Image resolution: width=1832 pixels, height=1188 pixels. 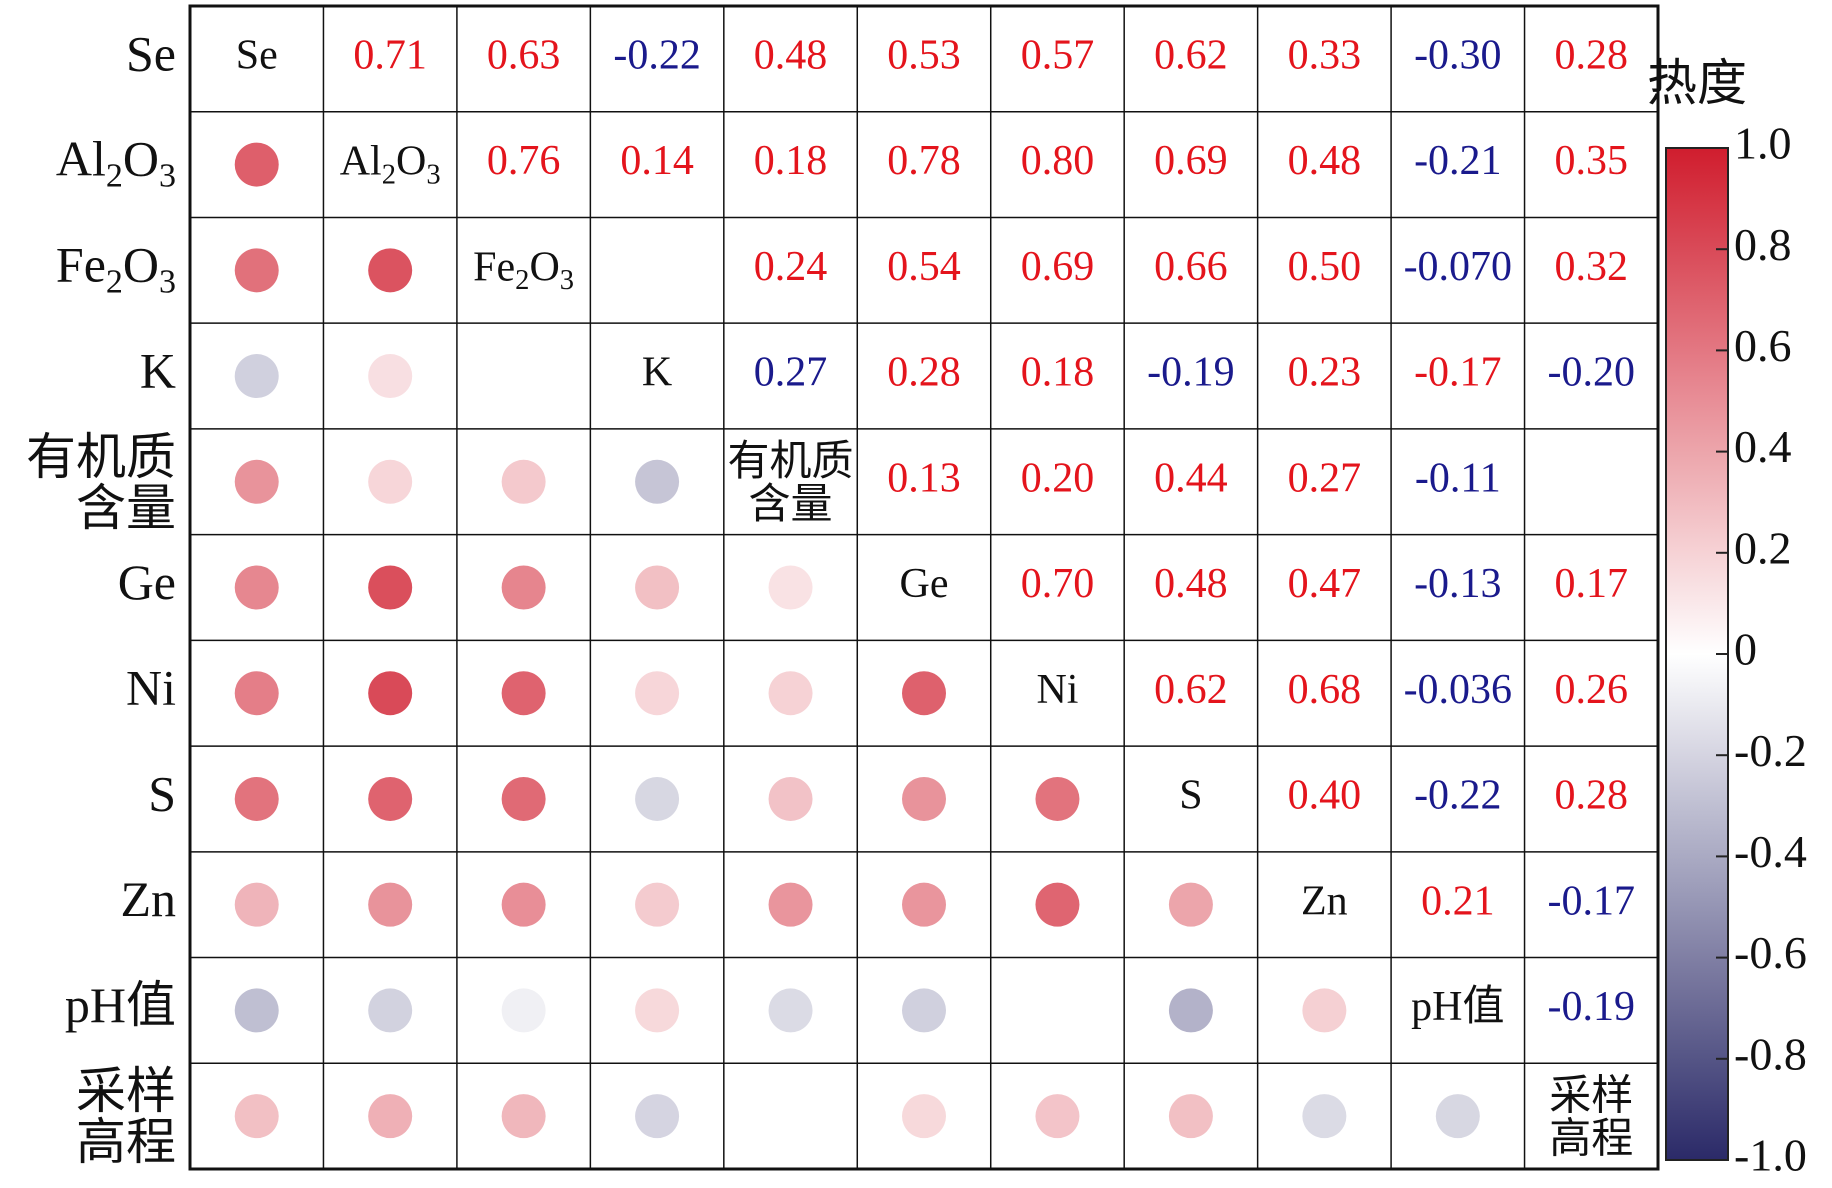 I want to click on correlation-value: 0.63, so click(x=524, y=56).